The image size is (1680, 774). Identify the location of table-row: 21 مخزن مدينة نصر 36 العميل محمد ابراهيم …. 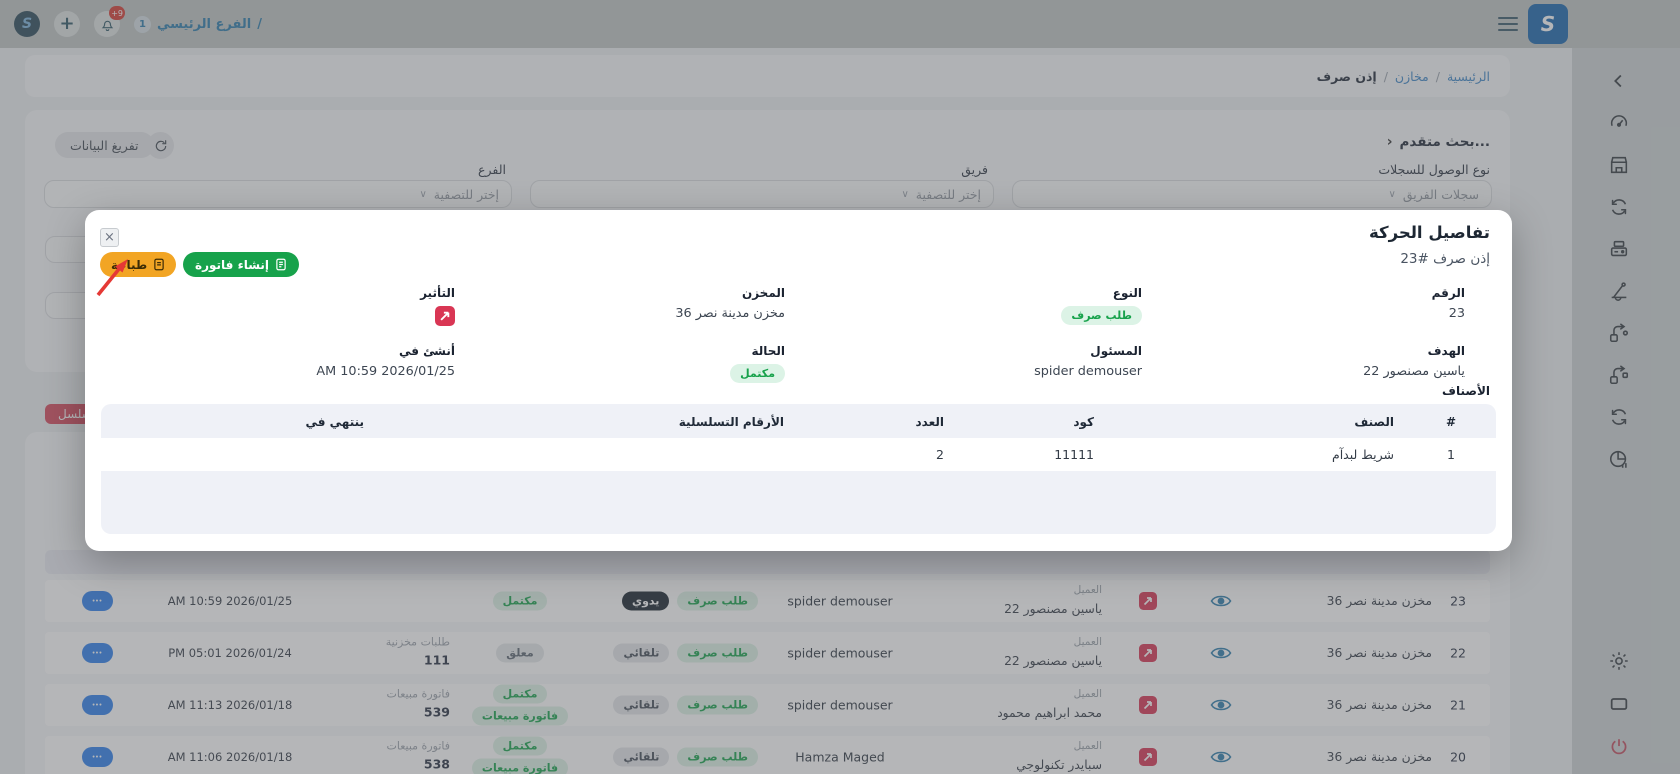
(767, 705).